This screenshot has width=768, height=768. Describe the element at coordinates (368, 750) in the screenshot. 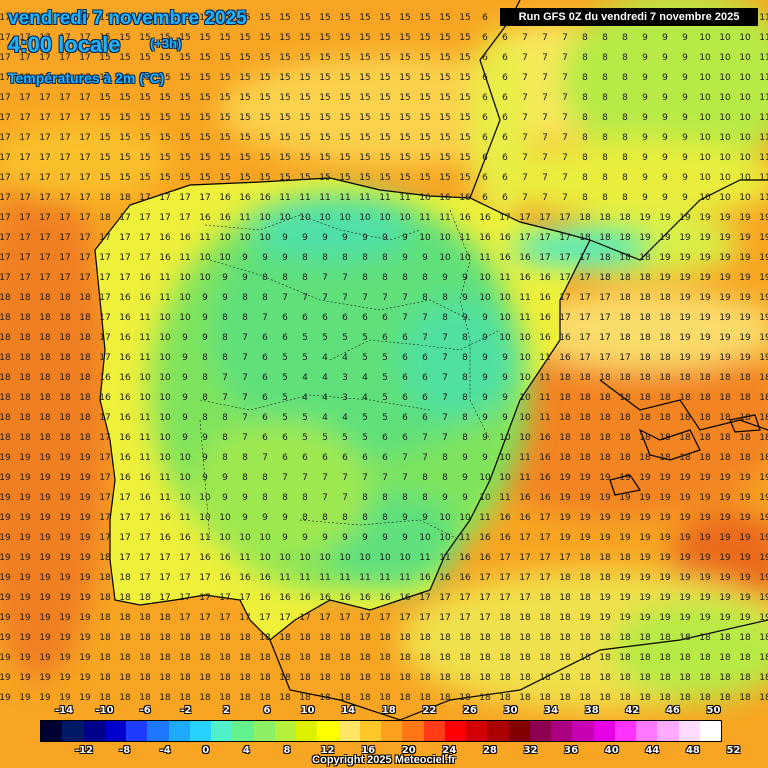

I see `colorbar-tick-label: 16` at that location.